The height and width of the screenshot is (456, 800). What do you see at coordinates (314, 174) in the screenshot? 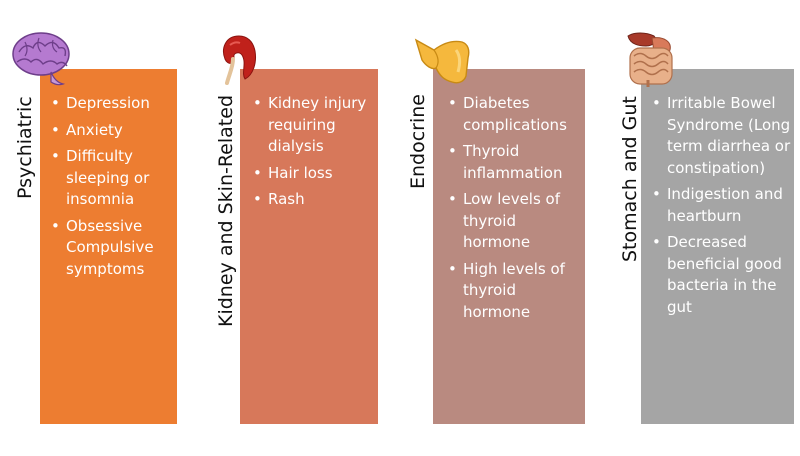
I see `list-item: Hair loss` at bounding box center [314, 174].